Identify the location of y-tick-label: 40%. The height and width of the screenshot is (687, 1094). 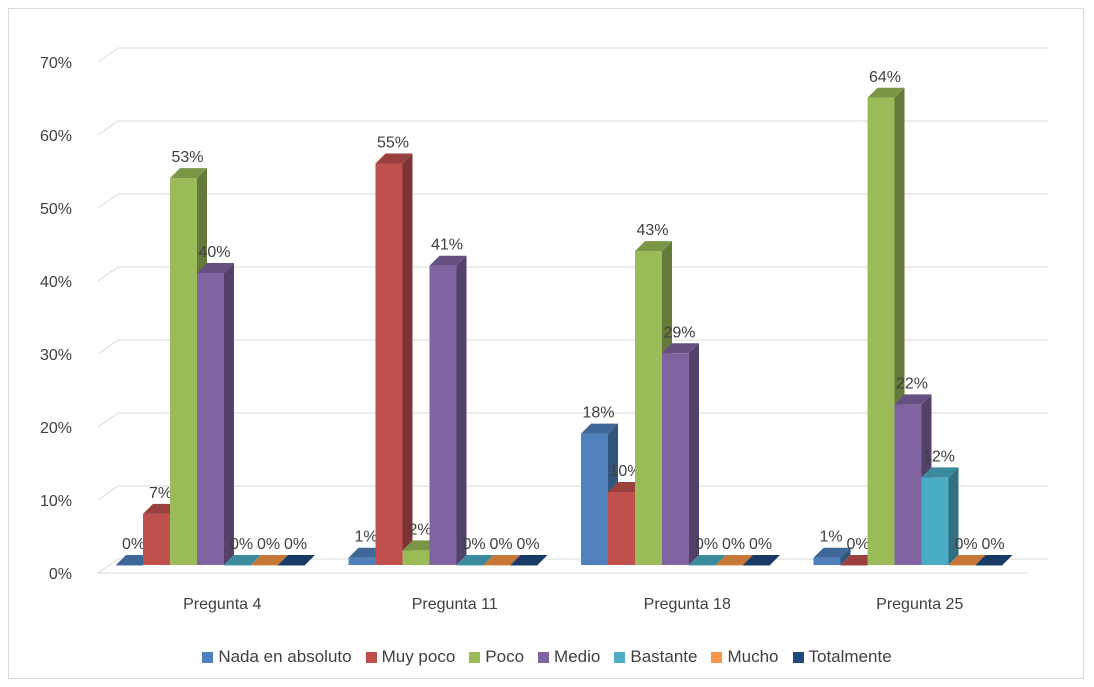
(56, 282).